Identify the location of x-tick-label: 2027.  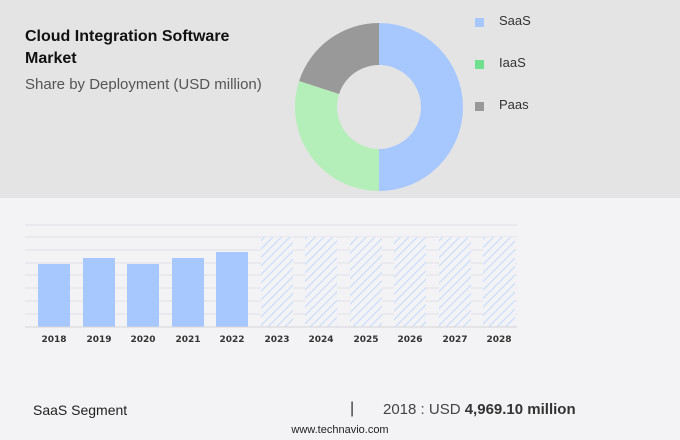
(454, 340).